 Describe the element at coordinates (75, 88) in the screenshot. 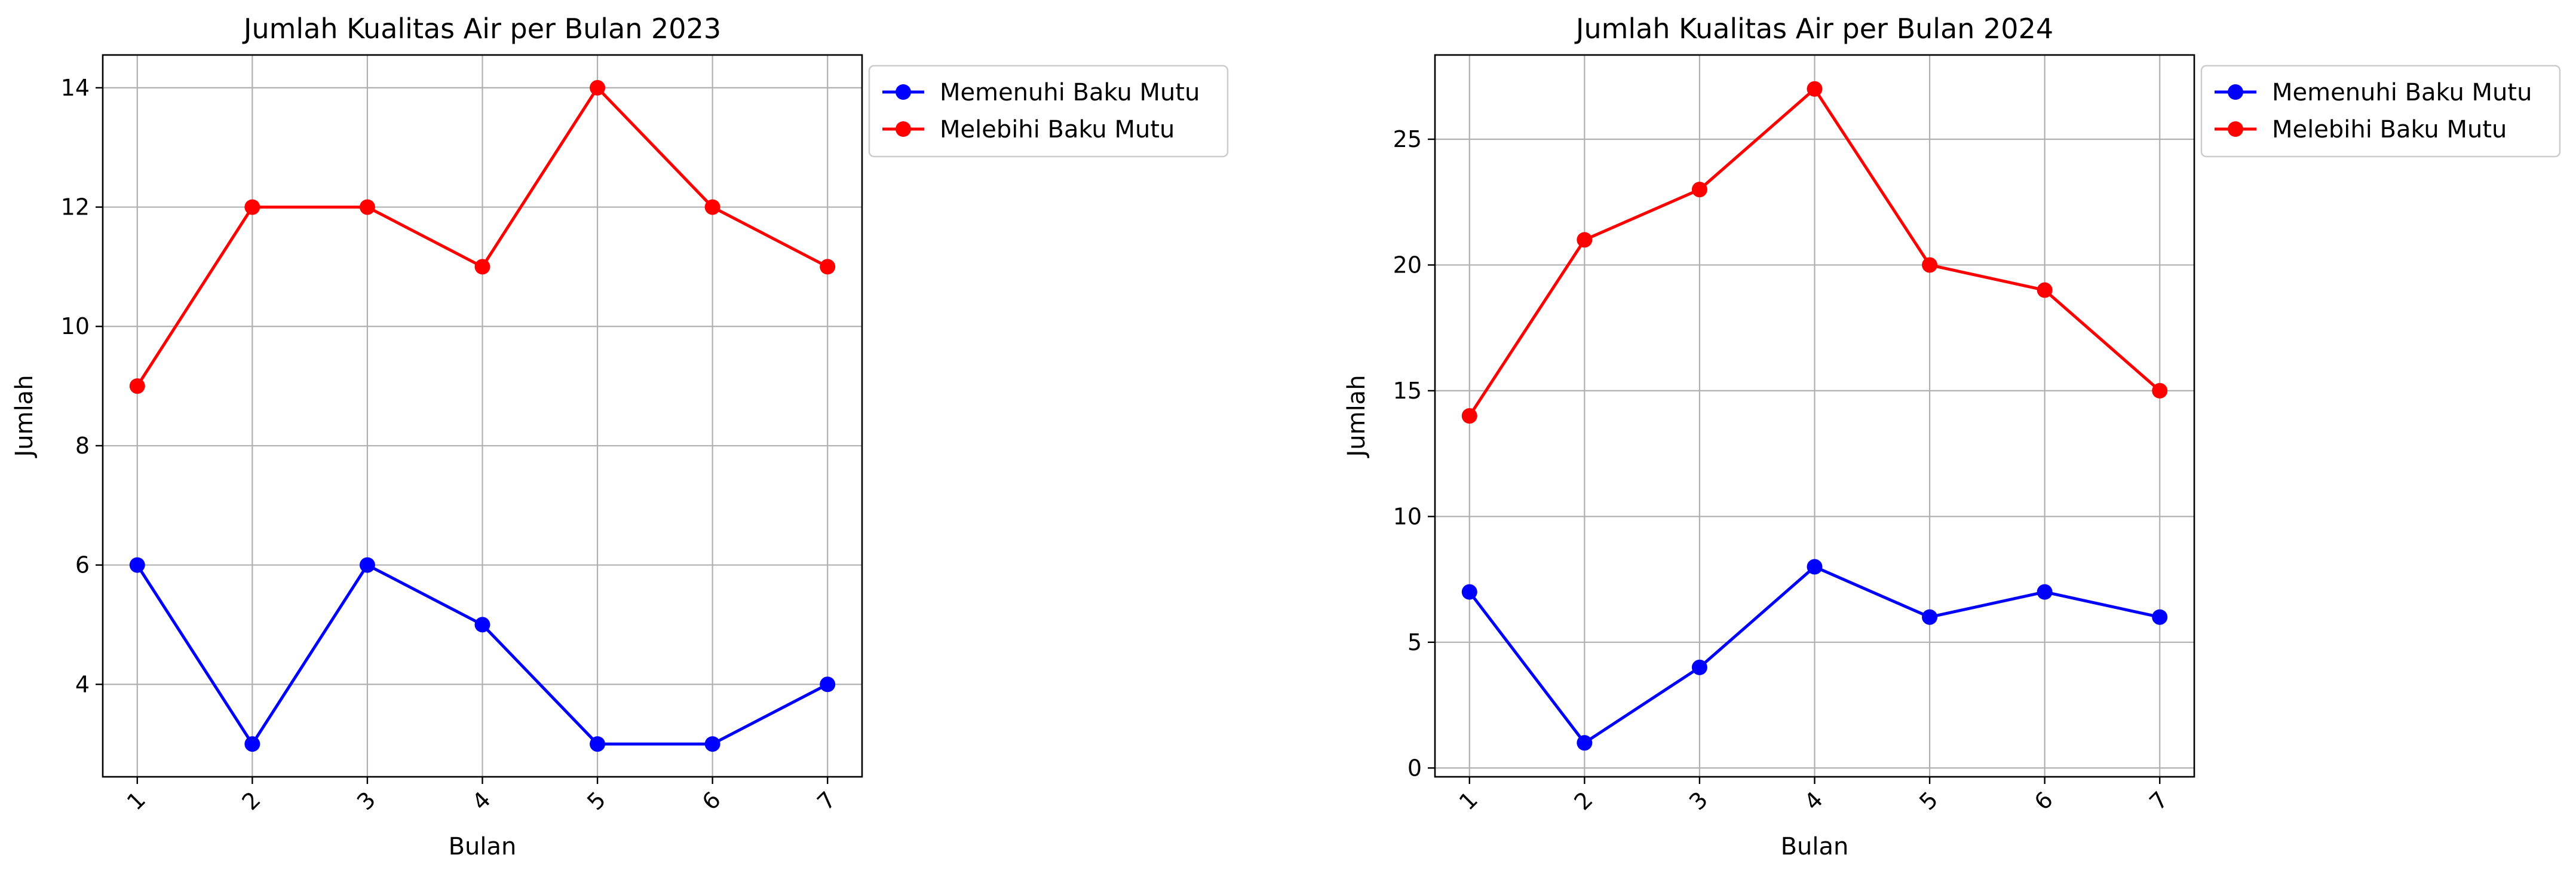

I see `y-tick-label: 14` at that location.